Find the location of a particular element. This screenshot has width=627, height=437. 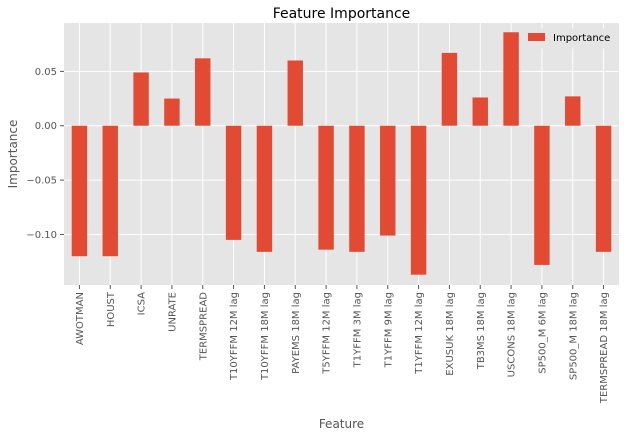

x-axis-title: Feature is located at coordinates (341, 424).